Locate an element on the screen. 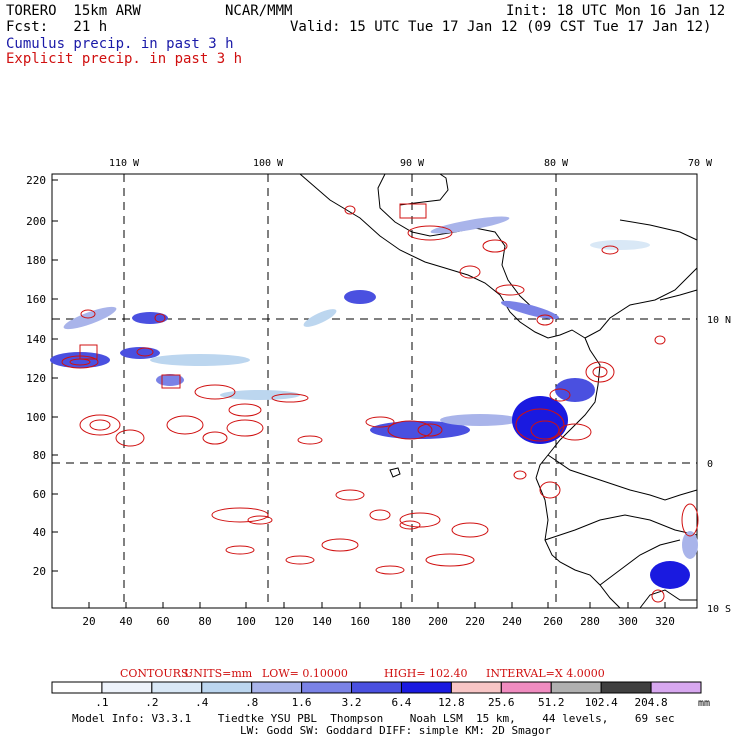 The height and width of the screenshot is (740, 740). y-tick-labels: 220 200 180 160 140 120 100 80 60 40 20 is located at coordinates (36, 376).